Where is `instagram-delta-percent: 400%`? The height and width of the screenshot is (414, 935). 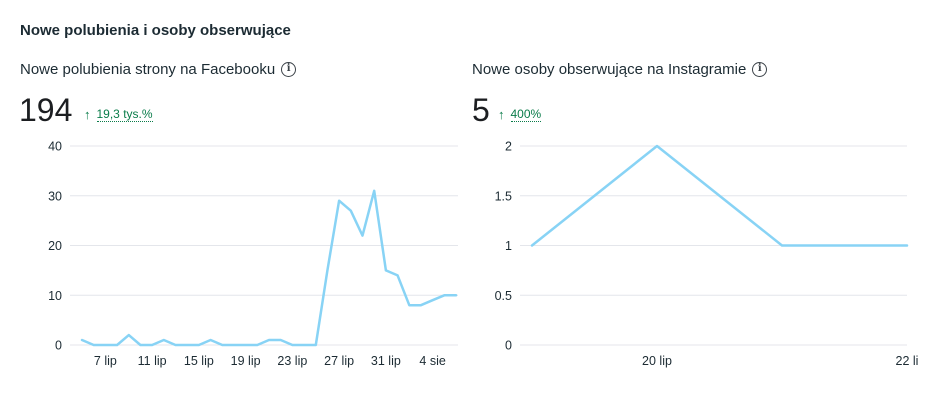
instagram-delta-percent: 400% is located at coordinates (526, 114).